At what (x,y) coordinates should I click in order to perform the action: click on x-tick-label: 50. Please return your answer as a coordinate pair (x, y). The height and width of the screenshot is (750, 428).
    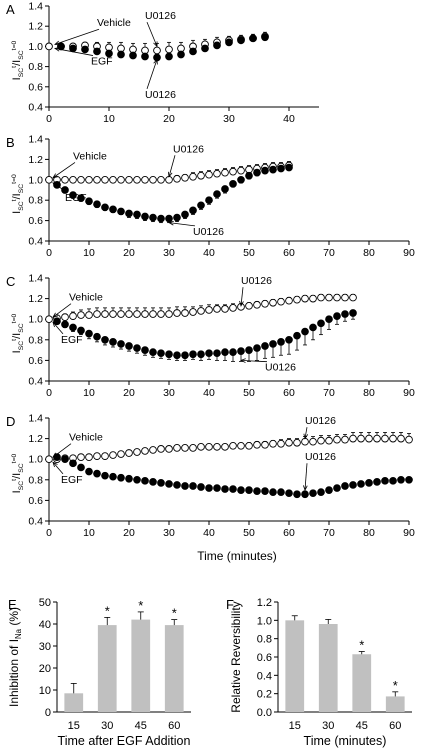
    Looking at the image, I should click on (249, 253).